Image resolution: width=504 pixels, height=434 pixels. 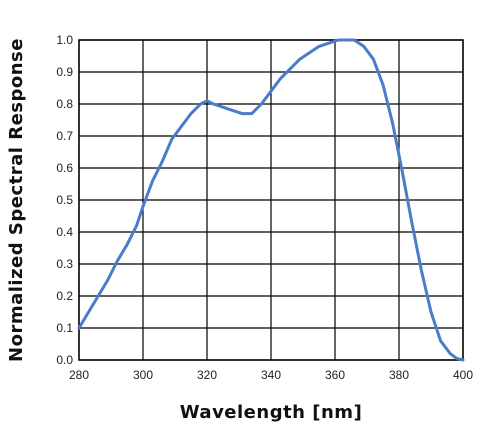 What do you see at coordinates (271, 412) in the screenshot?
I see `x-axis-title: Wavelength [nm]` at bounding box center [271, 412].